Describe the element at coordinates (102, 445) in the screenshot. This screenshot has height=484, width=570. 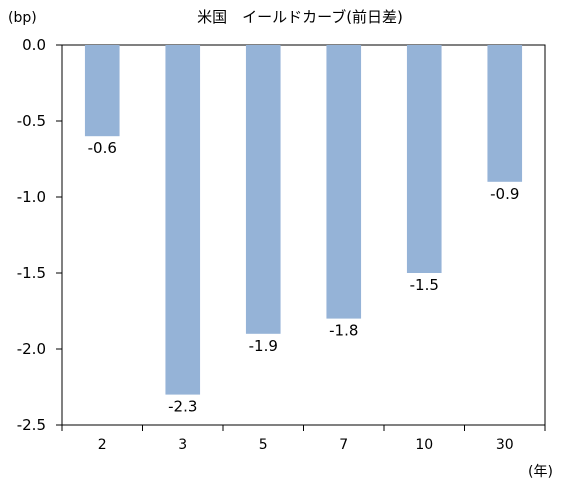
I see `x-tick-label: 2` at that location.